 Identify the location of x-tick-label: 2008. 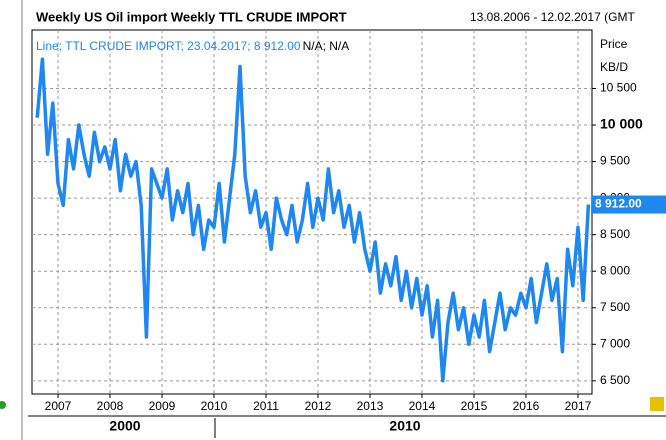
(110, 406).